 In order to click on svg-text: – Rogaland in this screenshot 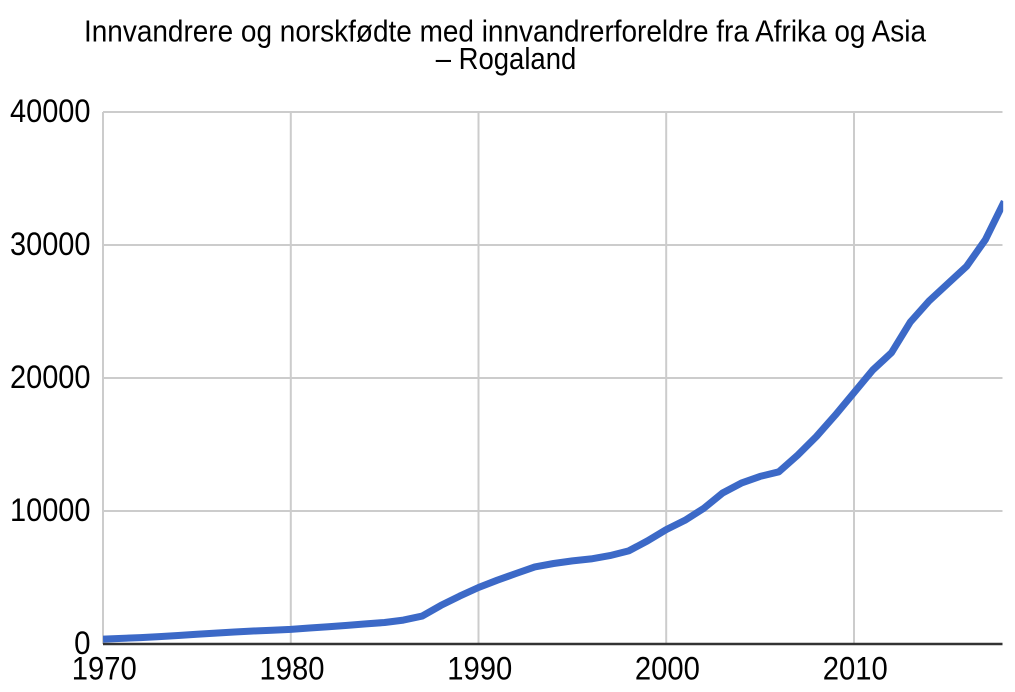, I will do `click(506, 58)`.